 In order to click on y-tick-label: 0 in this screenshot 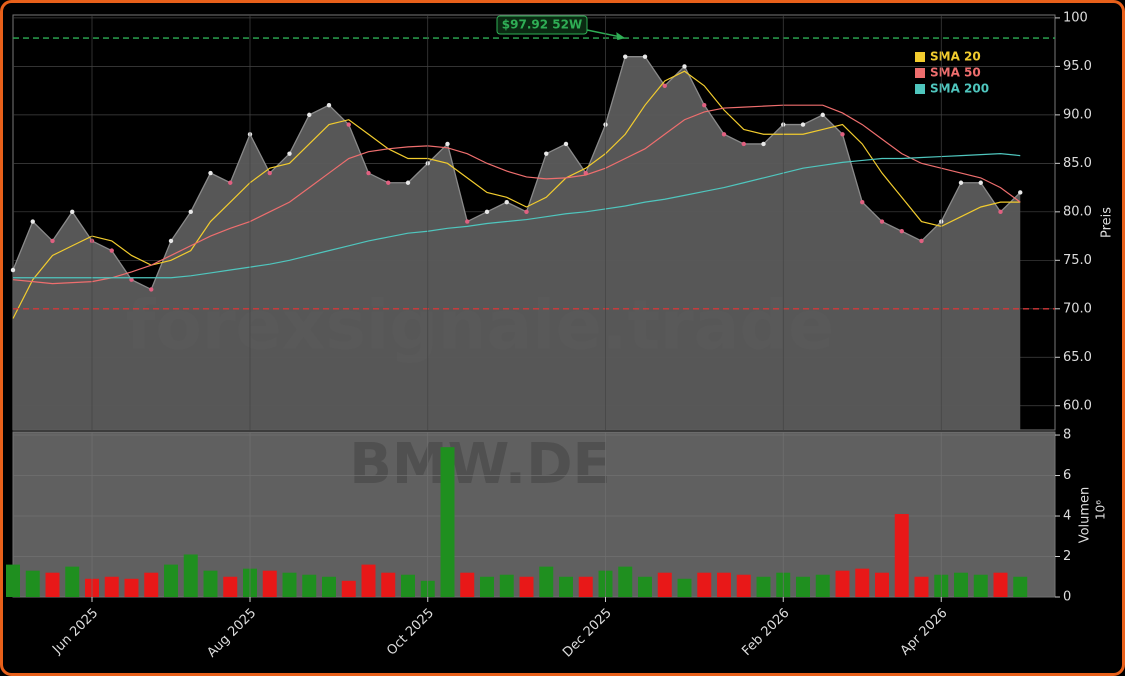, I will do `click(1067, 597)`.